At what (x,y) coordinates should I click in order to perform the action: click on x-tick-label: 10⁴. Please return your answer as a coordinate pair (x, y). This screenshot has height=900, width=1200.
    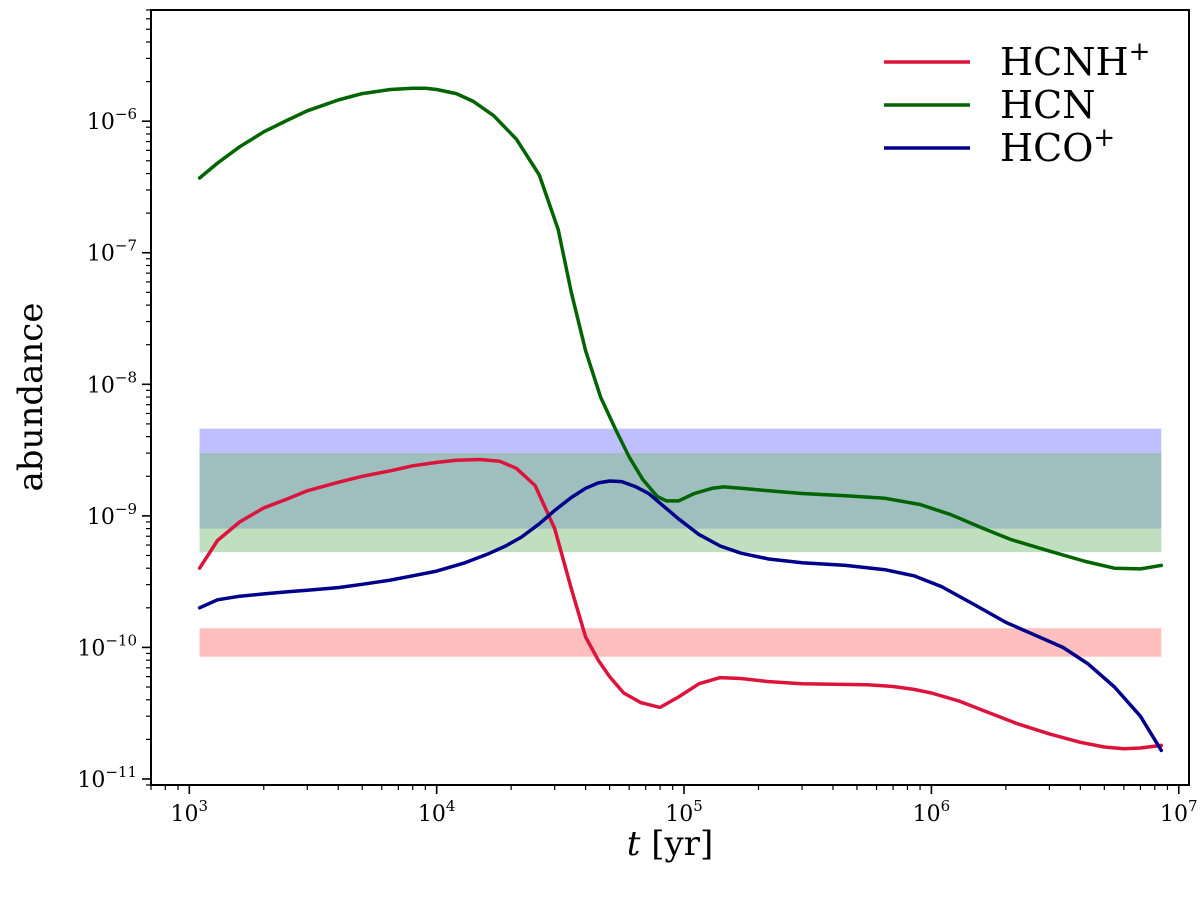
    Looking at the image, I should click on (437, 812).